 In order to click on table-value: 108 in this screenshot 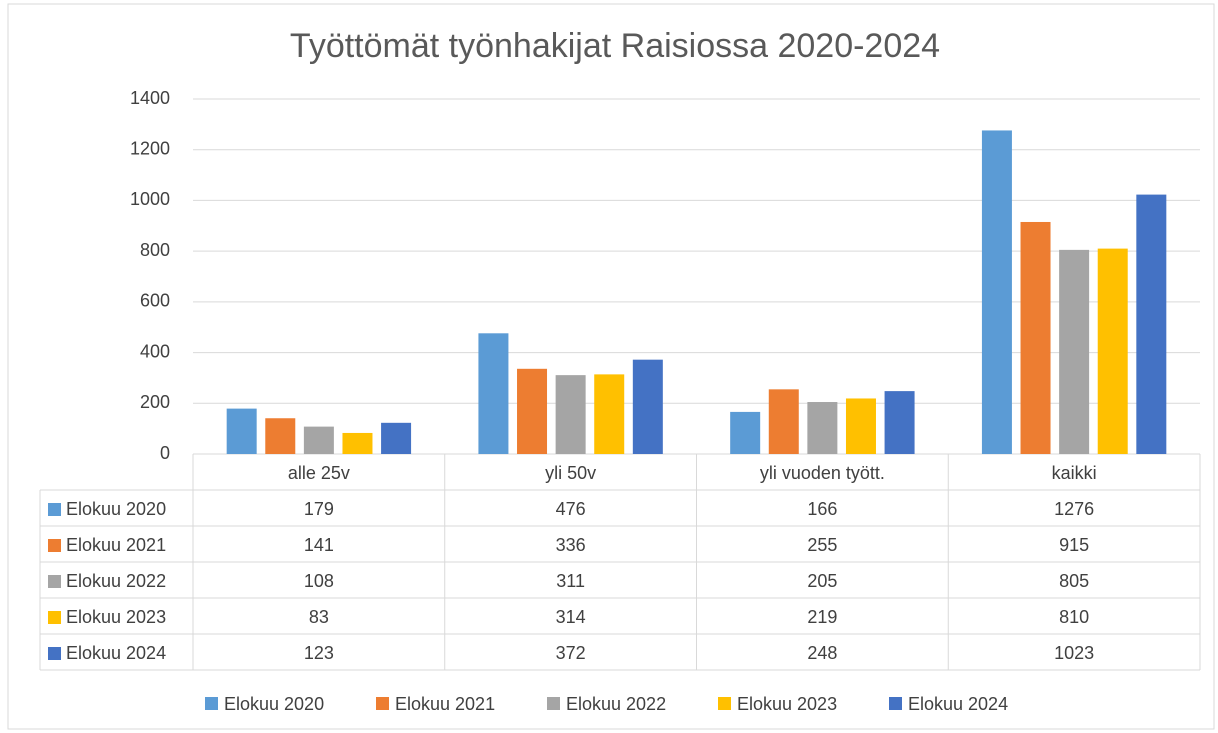, I will do `click(319, 581)`.